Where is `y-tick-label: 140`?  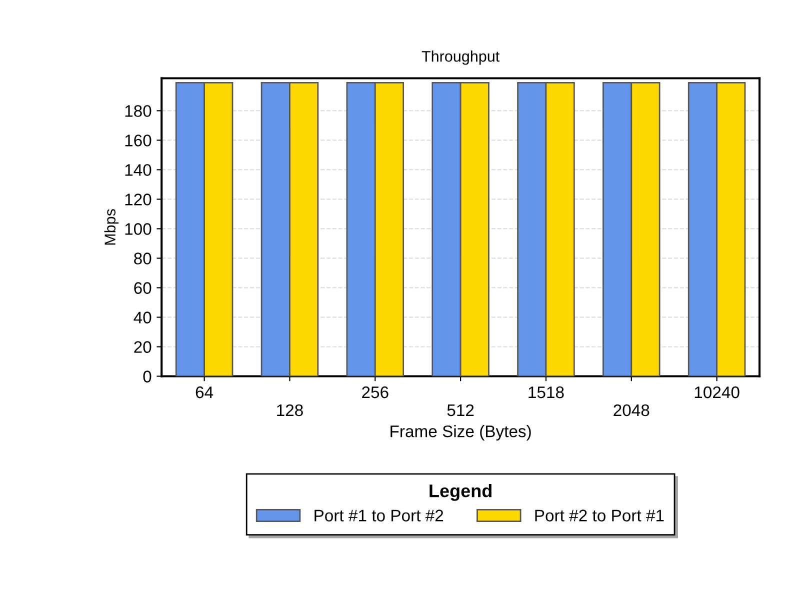 y-tick-label: 140 is located at coordinates (138, 170).